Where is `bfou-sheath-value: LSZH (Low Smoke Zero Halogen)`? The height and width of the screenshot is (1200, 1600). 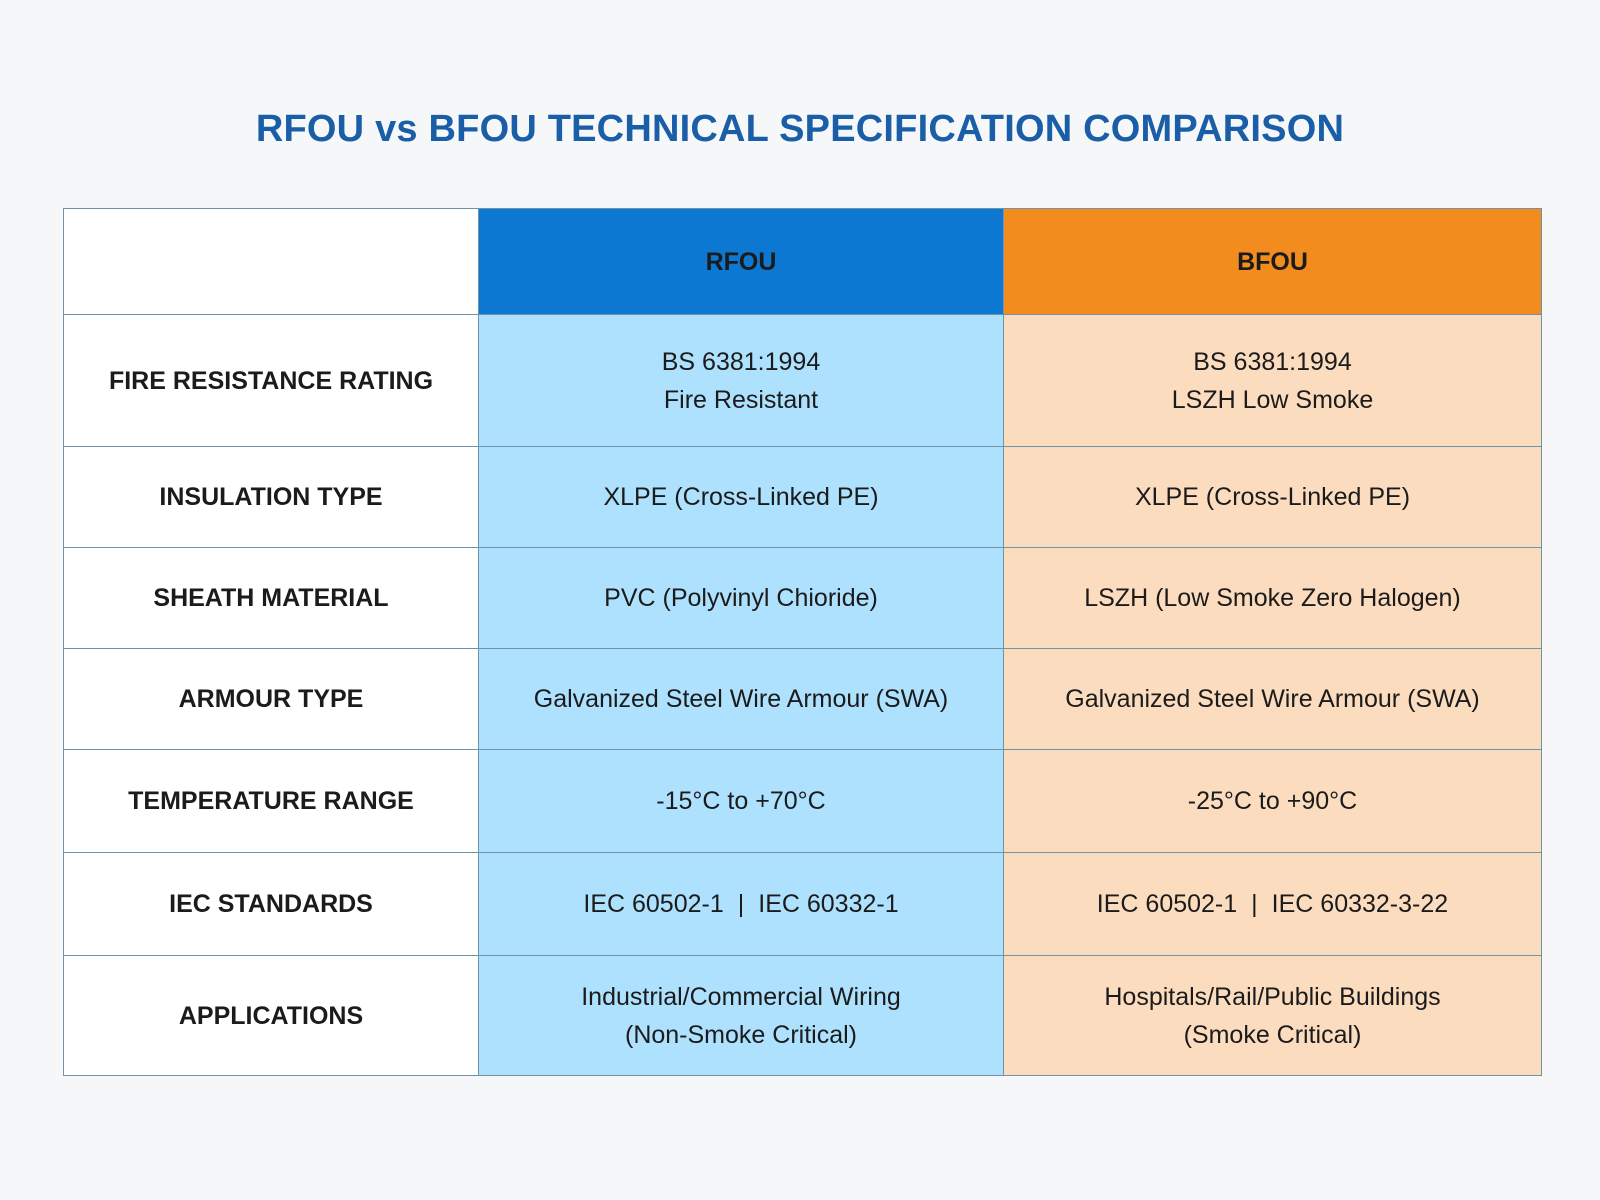
bfou-sheath-value: LSZH (Low Smoke Zero Halogen) is located at coordinates (1272, 598).